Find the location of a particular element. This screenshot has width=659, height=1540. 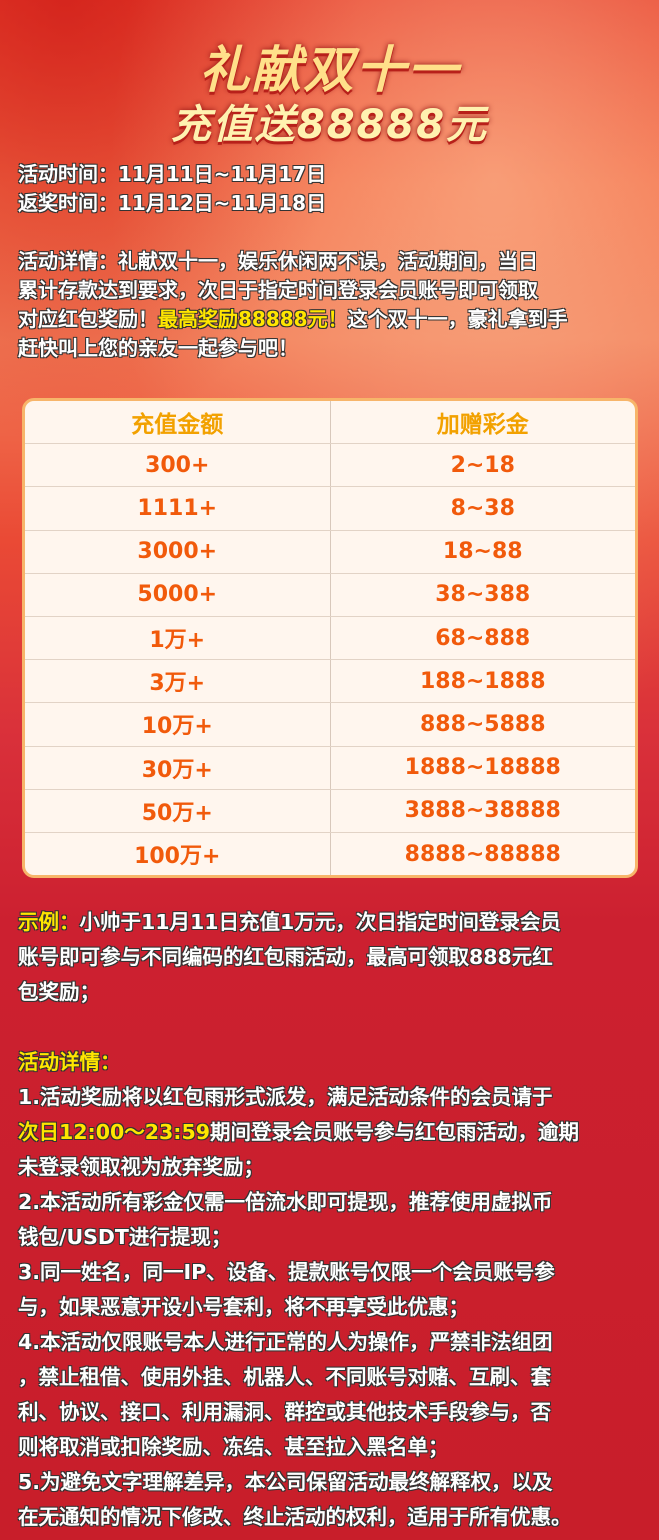

table-header: 充值金额 加赠彩金 is located at coordinates (330, 423).